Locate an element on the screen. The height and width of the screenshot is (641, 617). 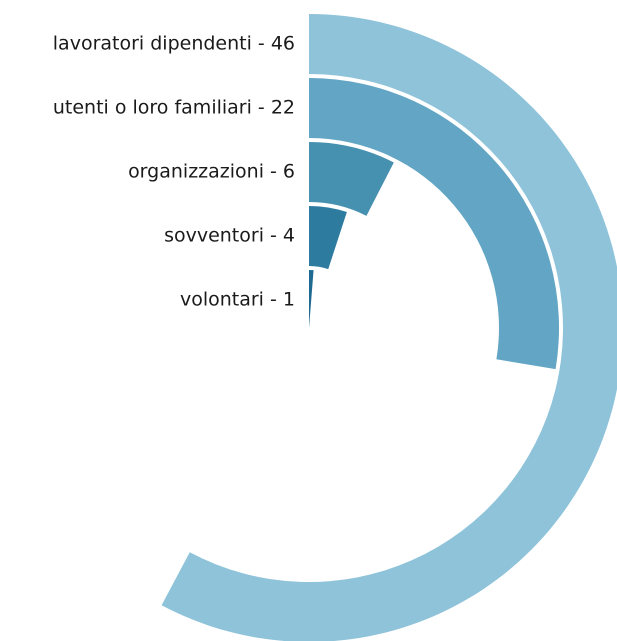
category-label: utenti o loro familiari - 22 is located at coordinates (174, 108).